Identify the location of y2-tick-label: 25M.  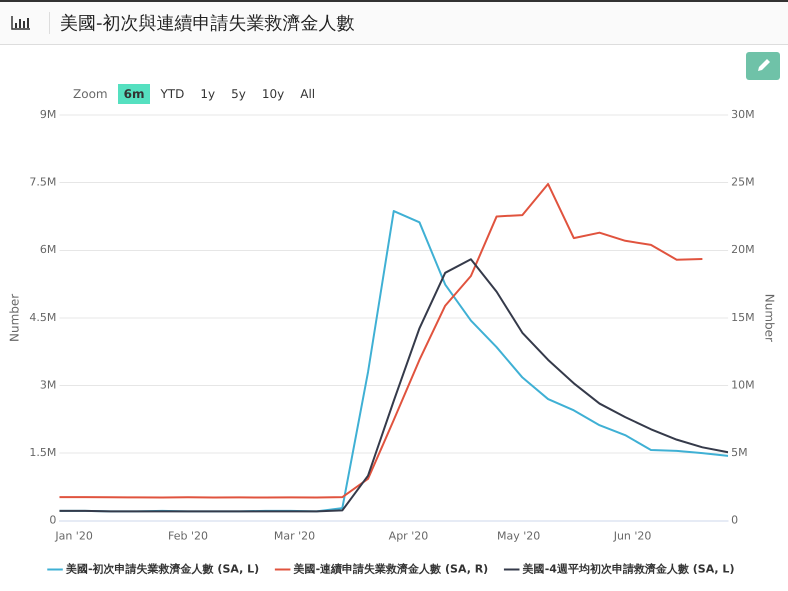
(743, 181).